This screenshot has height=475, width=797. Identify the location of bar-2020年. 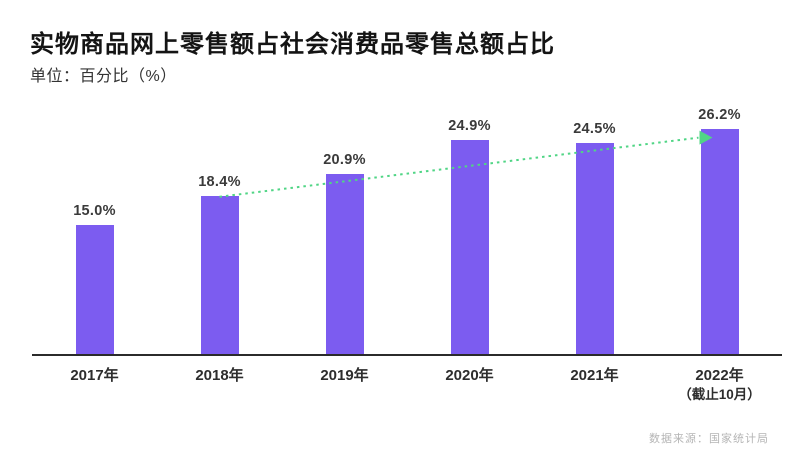
(469, 246).